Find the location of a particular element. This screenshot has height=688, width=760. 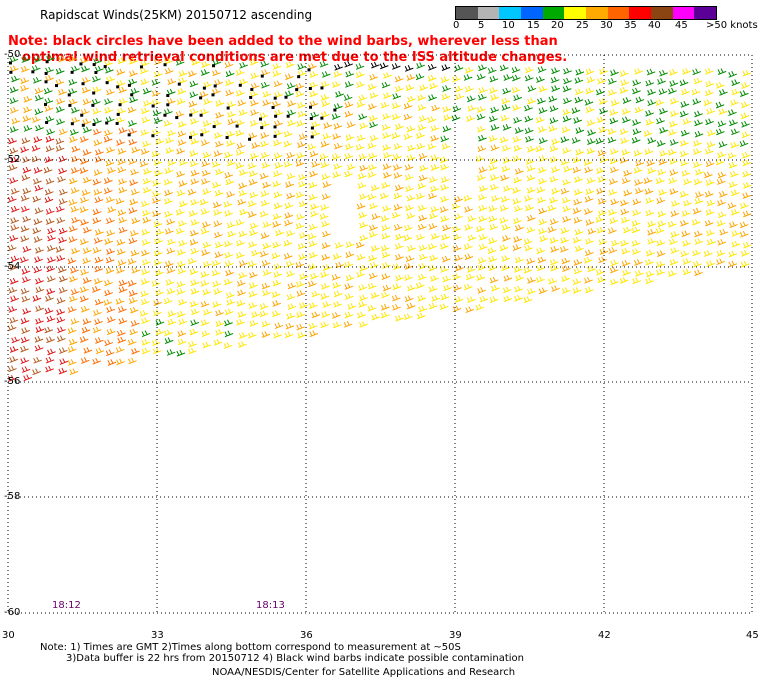

latitude-label: -56 is located at coordinates (12, 381).